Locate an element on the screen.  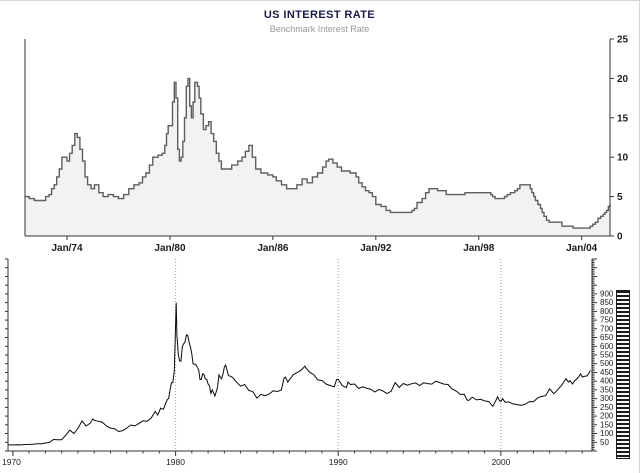
svg-text: Jan/98 is located at coordinates (479, 247).